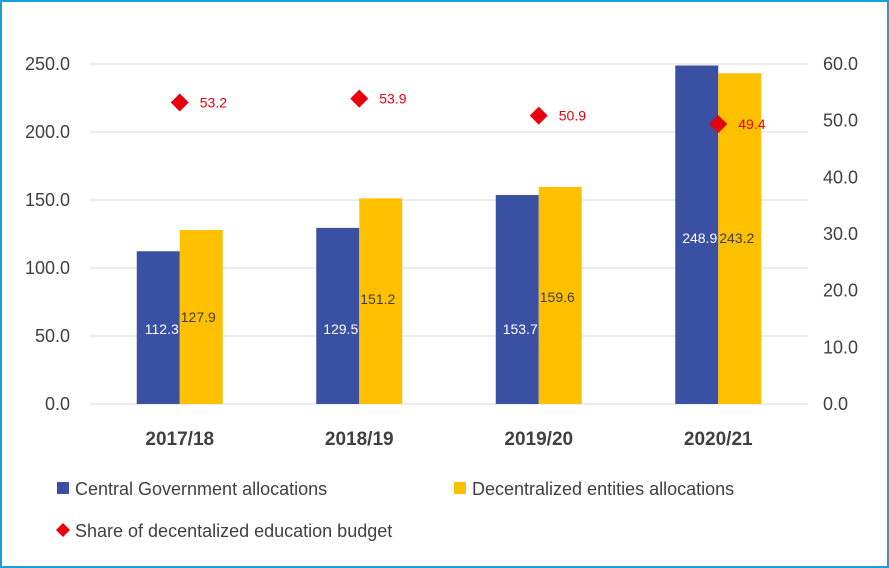 This screenshot has width=889, height=568. What do you see at coordinates (449, 439) in the screenshot?
I see `category-labels: 2017/18 2018/19 2019/20 2020/21` at bounding box center [449, 439].